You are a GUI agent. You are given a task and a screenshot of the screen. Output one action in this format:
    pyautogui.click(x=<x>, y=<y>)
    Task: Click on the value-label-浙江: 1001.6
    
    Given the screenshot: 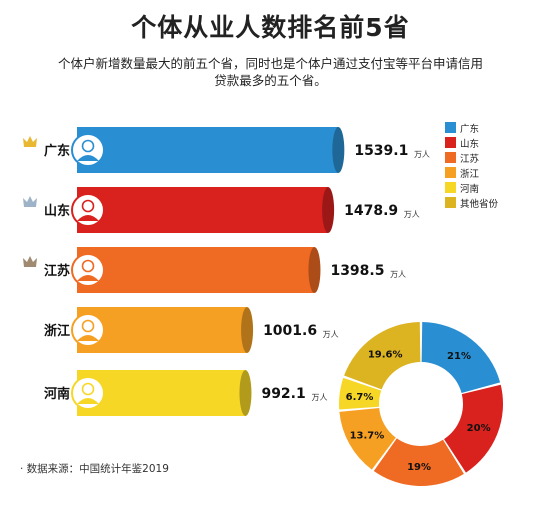 What is the action you would take?
    pyautogui.click(x=290, y=331)
    